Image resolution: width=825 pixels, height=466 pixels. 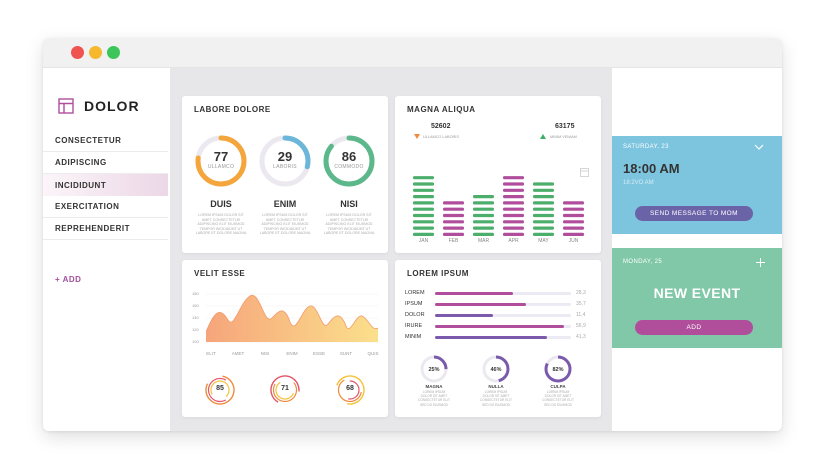 What do you see at coordinates (105, 185) in the screenshot?
I see `sidebar-item-incididunt: INCIDIDUNT` at bounding box center [105, 185].